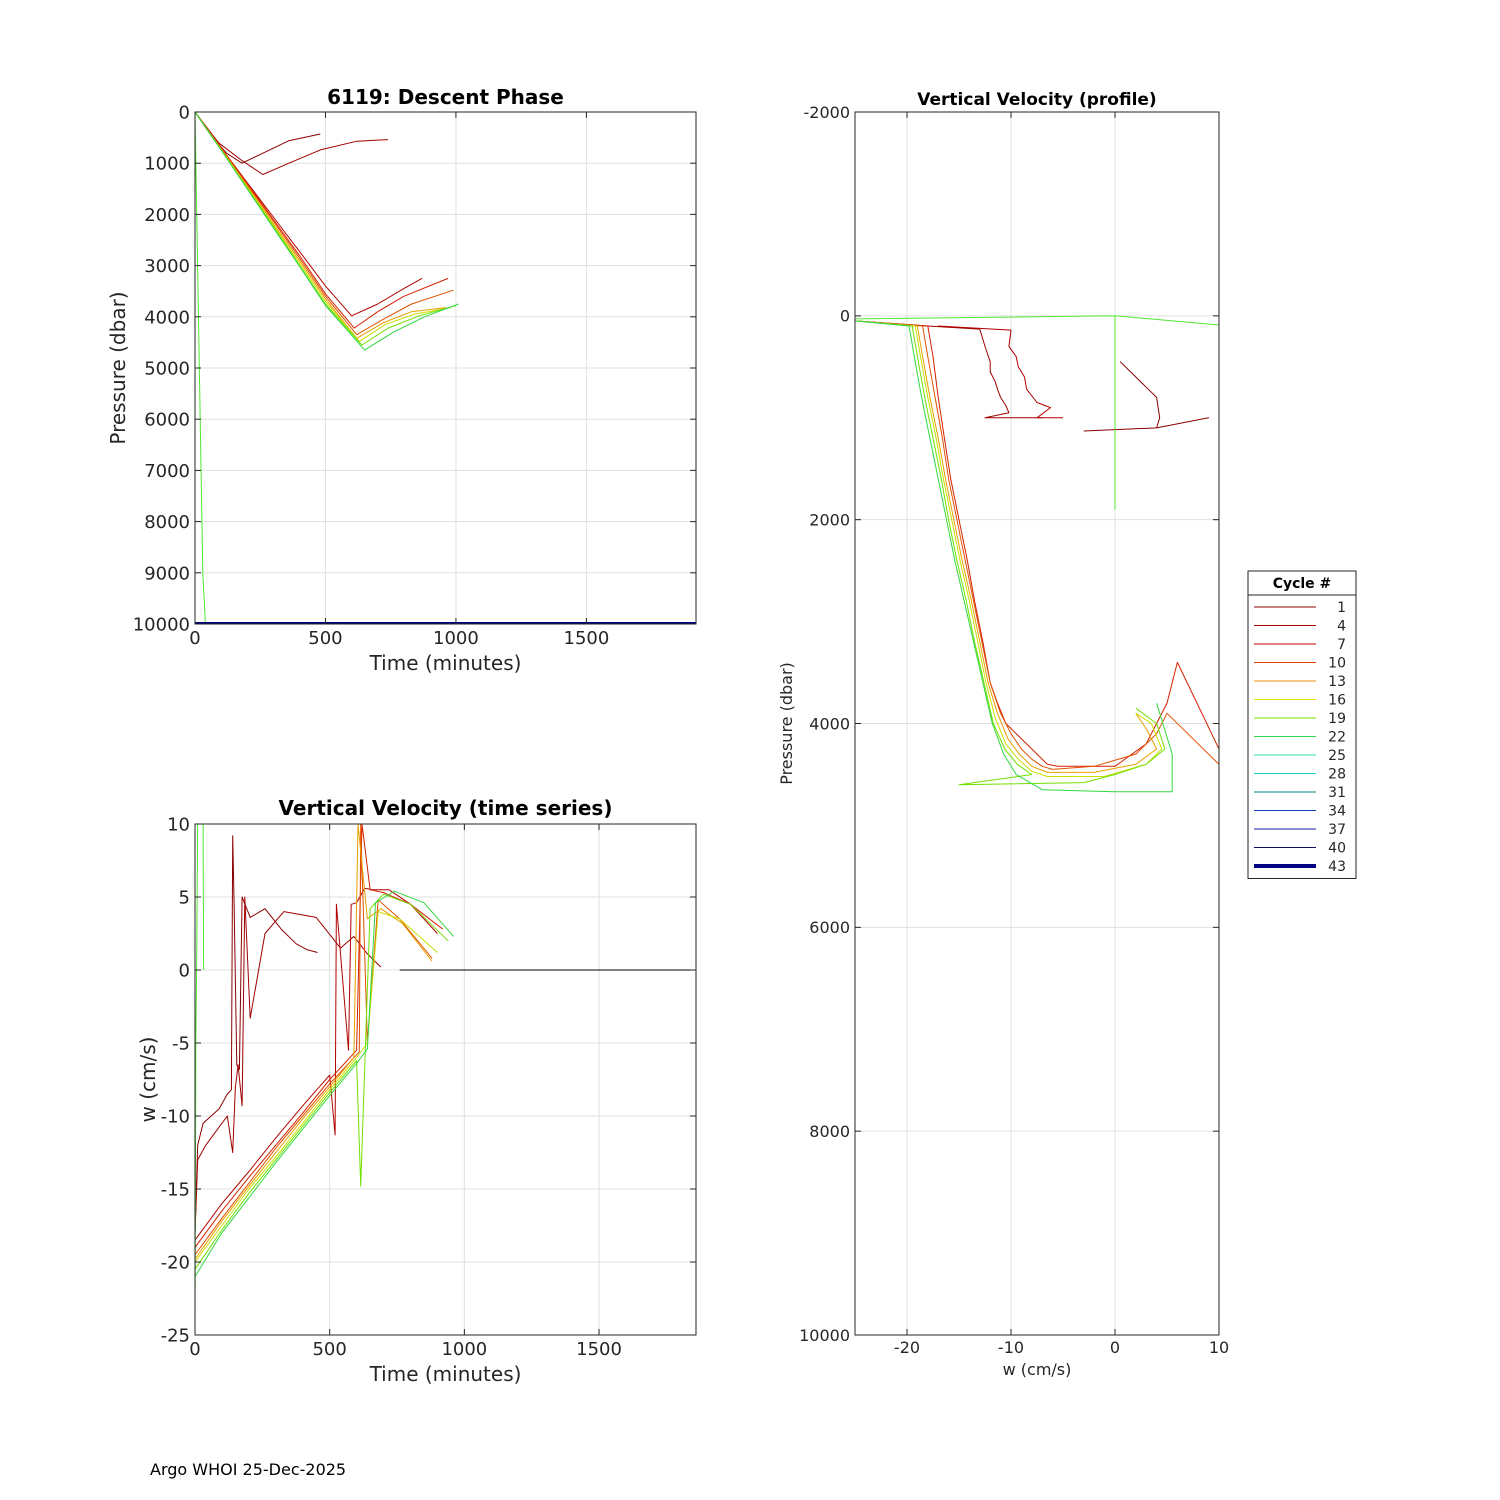 The height and width of the screenshot is (1500, 1500). Describe the element at coordinates (1337, 701) in the screenshot. I see `legend-entry-label: 16` at that location.